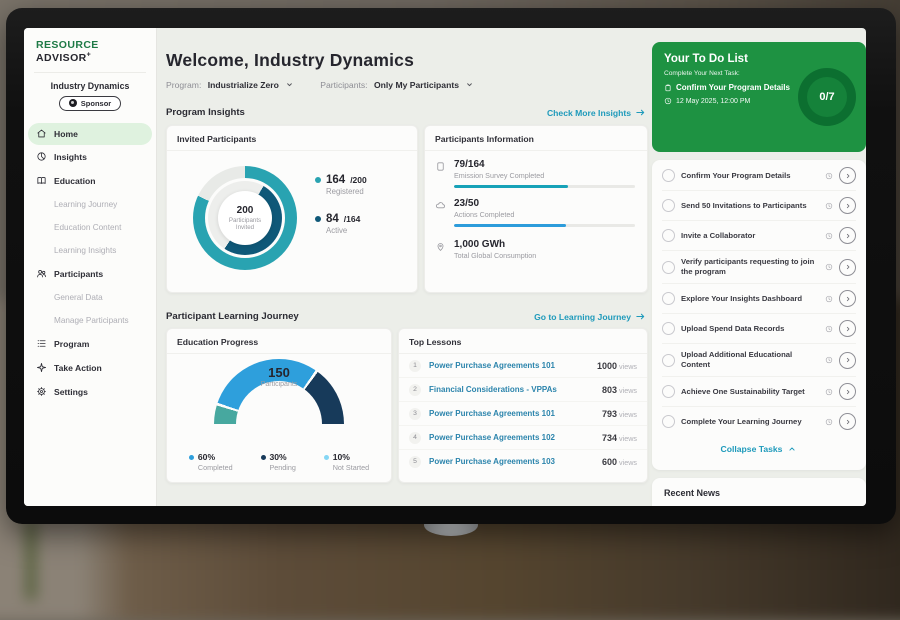 This screenshot has height=620, width=900. Describe the element at coordinates (344, 85) in the screenshot. I see `participants-filter-label: Participants:` at that location.